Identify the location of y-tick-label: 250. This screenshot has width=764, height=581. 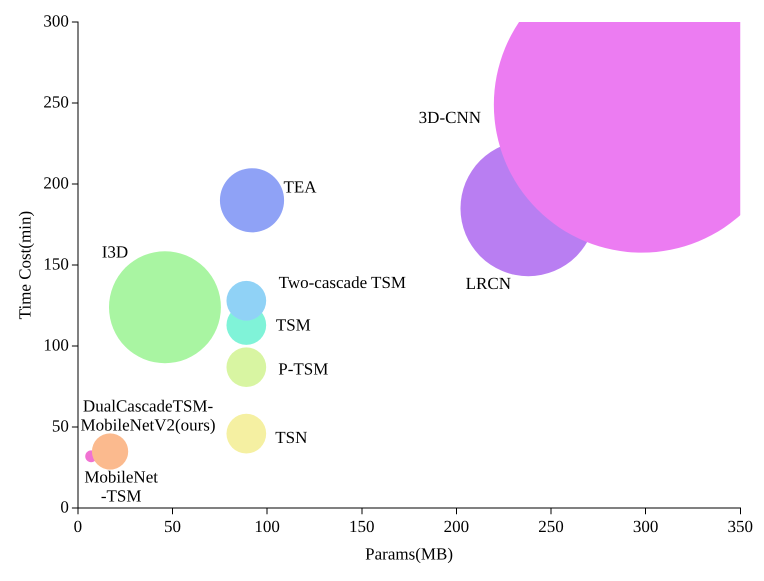
(56, 102).